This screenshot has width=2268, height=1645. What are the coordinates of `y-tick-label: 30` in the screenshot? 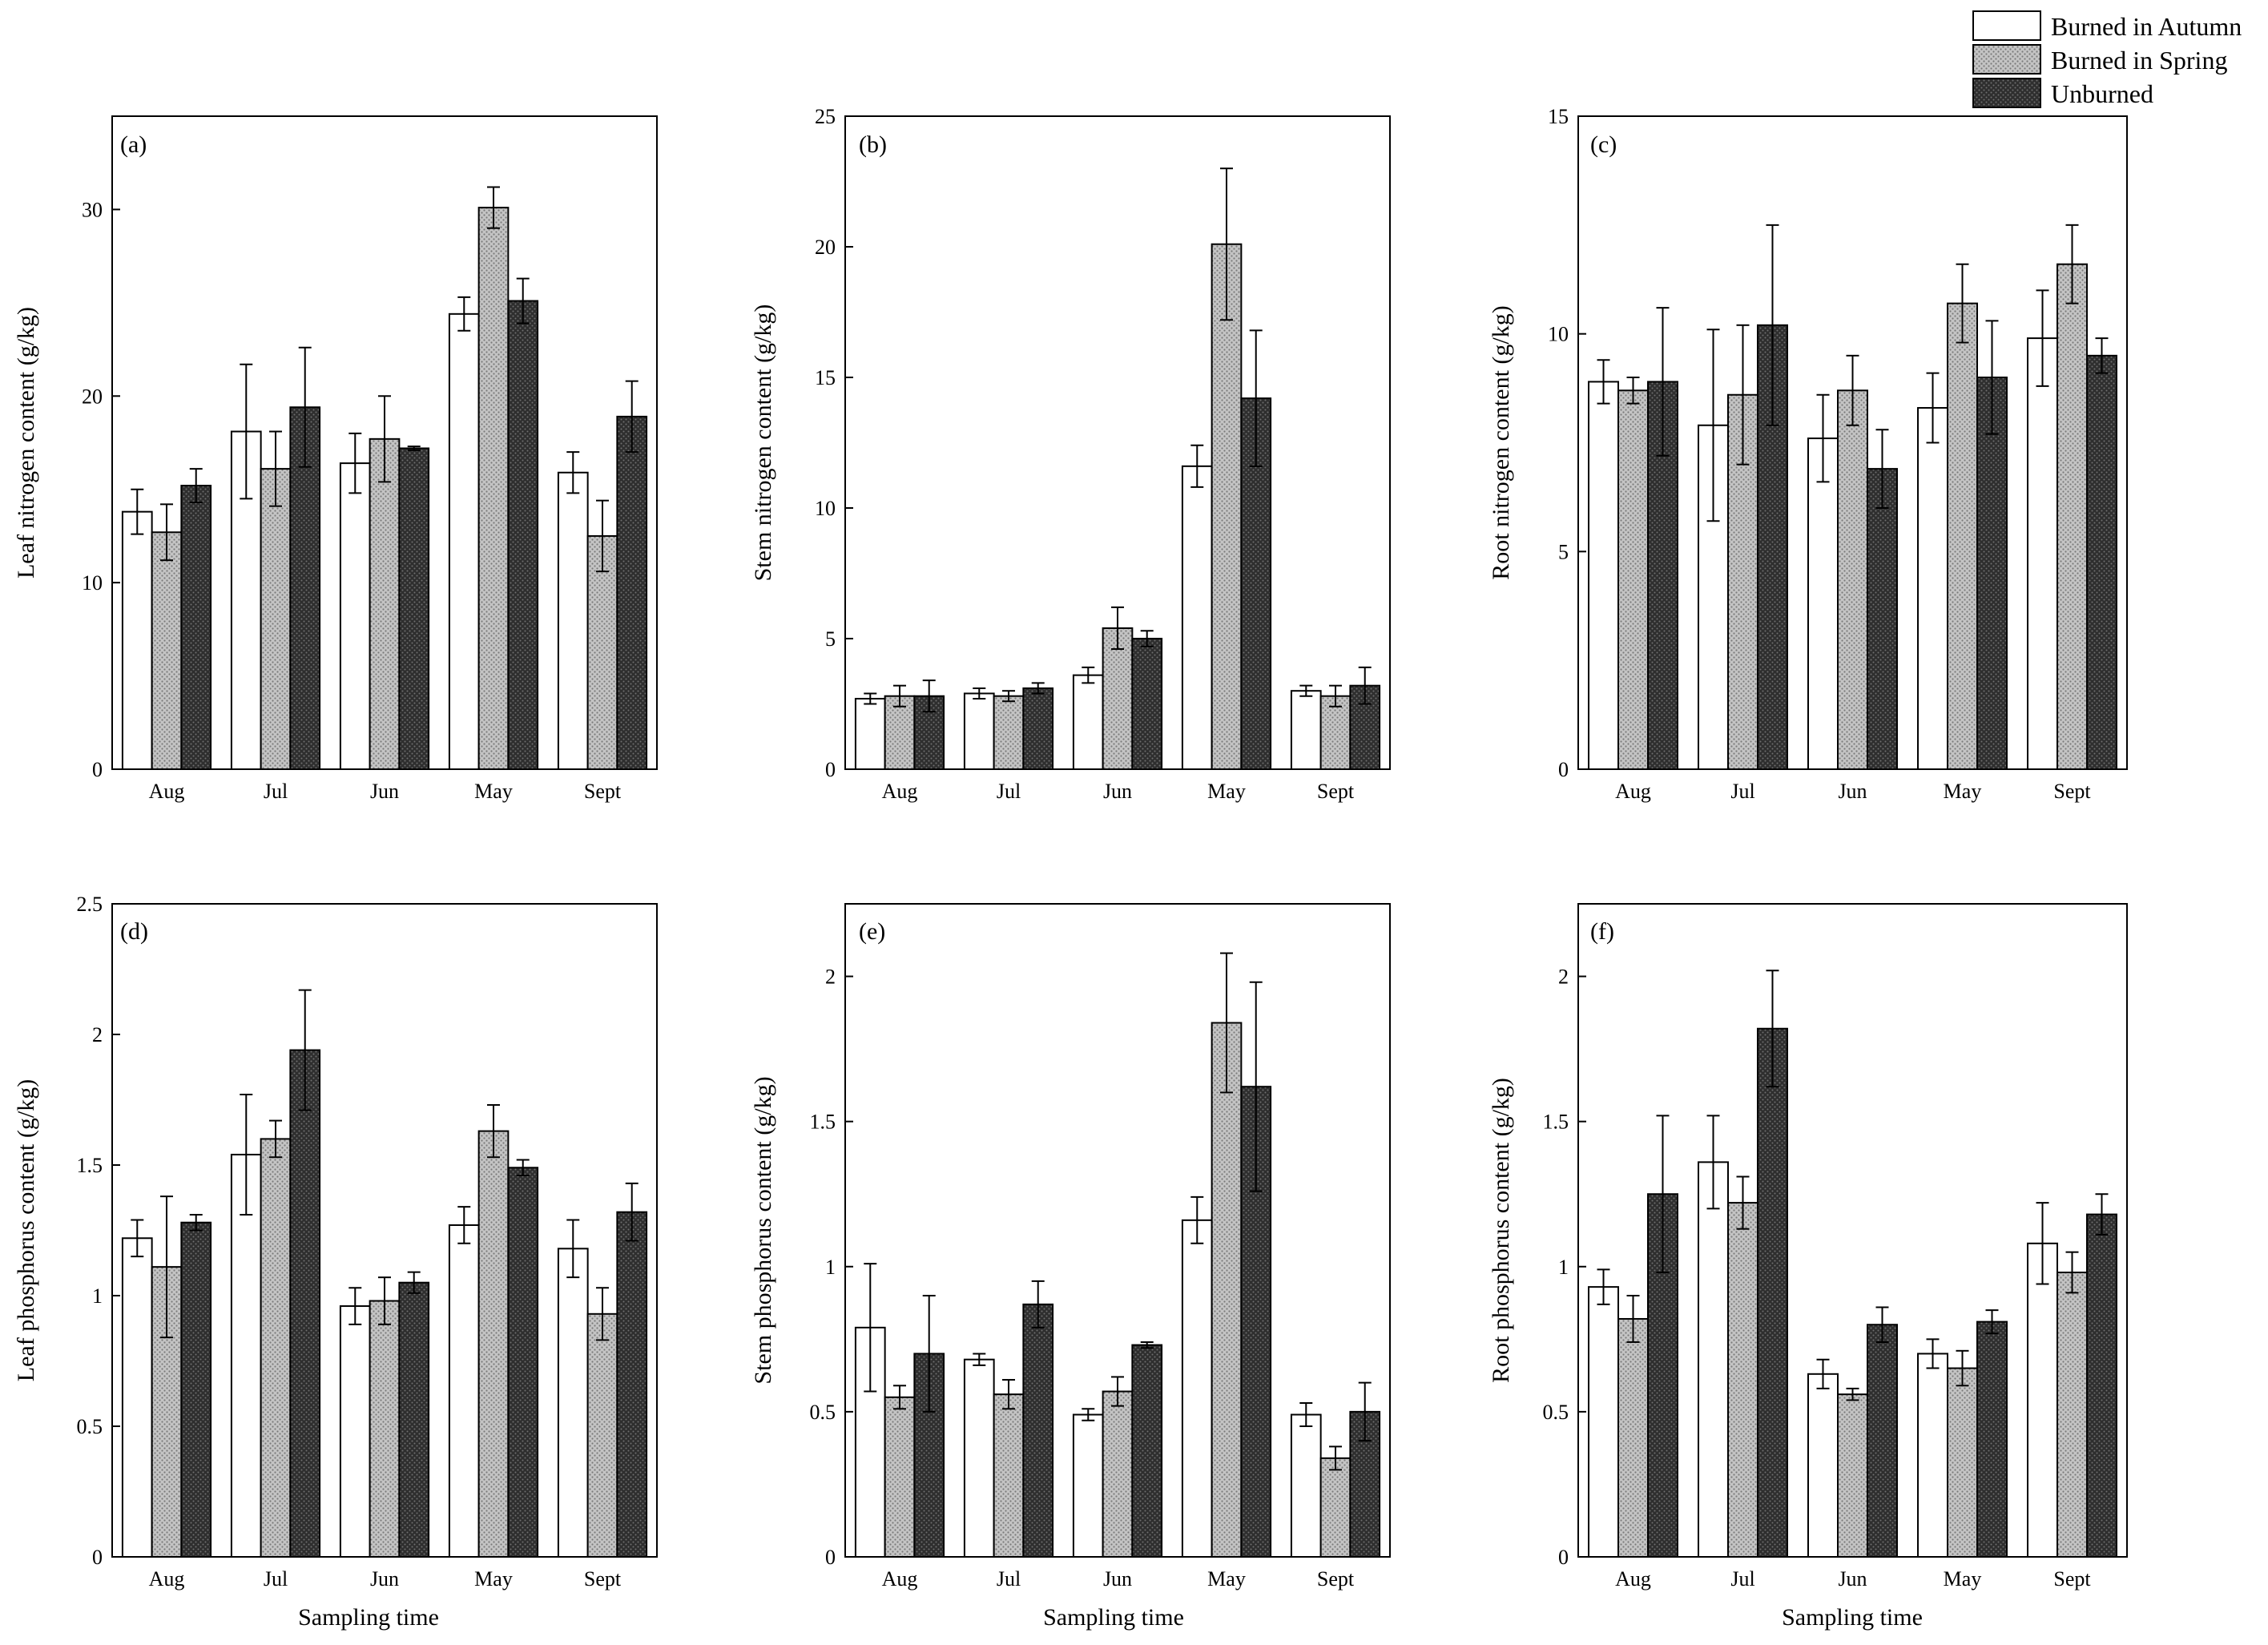 It's located at (93, 209).